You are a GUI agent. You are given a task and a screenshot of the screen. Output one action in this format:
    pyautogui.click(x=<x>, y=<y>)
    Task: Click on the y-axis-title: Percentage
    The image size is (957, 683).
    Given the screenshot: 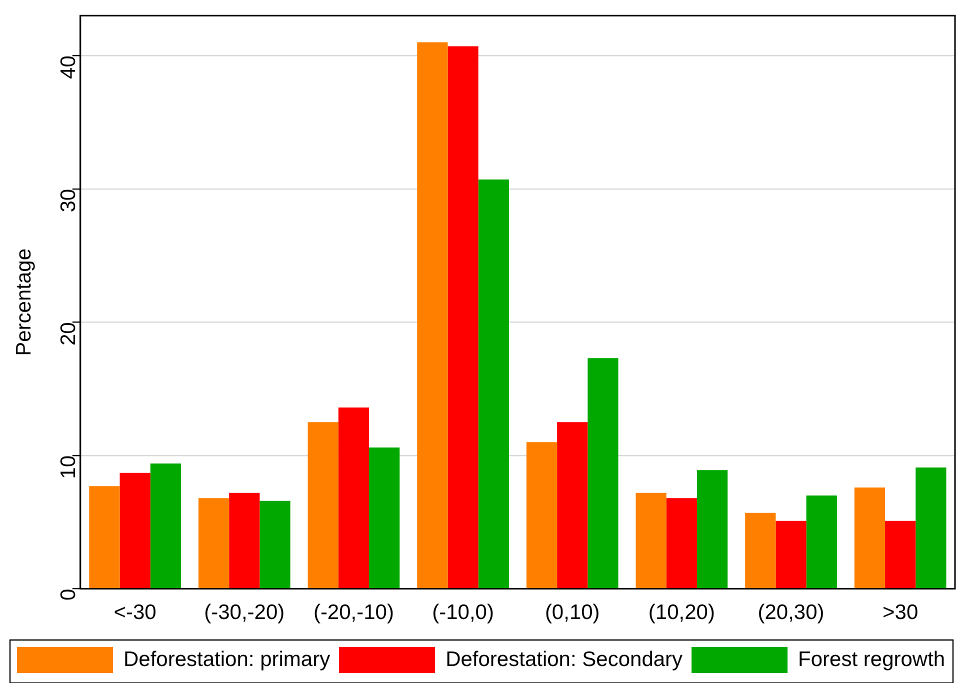 What is the action you would take?
    pyautogui.click(x=24, y=302)
    